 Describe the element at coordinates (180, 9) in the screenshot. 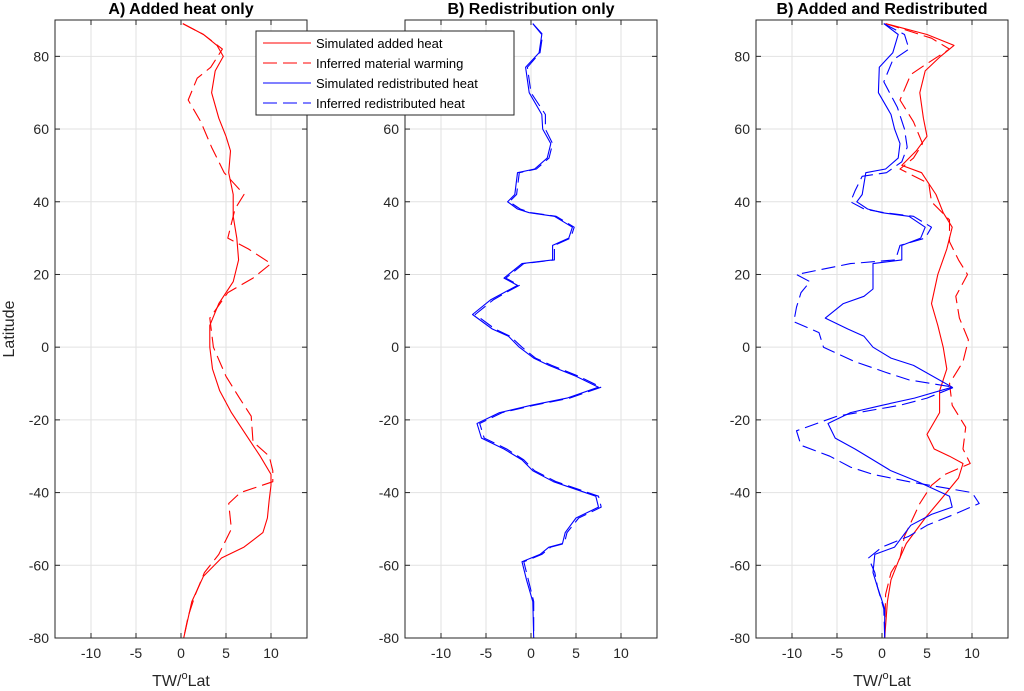

I see `panel-title: A) Added heat only` at that location.